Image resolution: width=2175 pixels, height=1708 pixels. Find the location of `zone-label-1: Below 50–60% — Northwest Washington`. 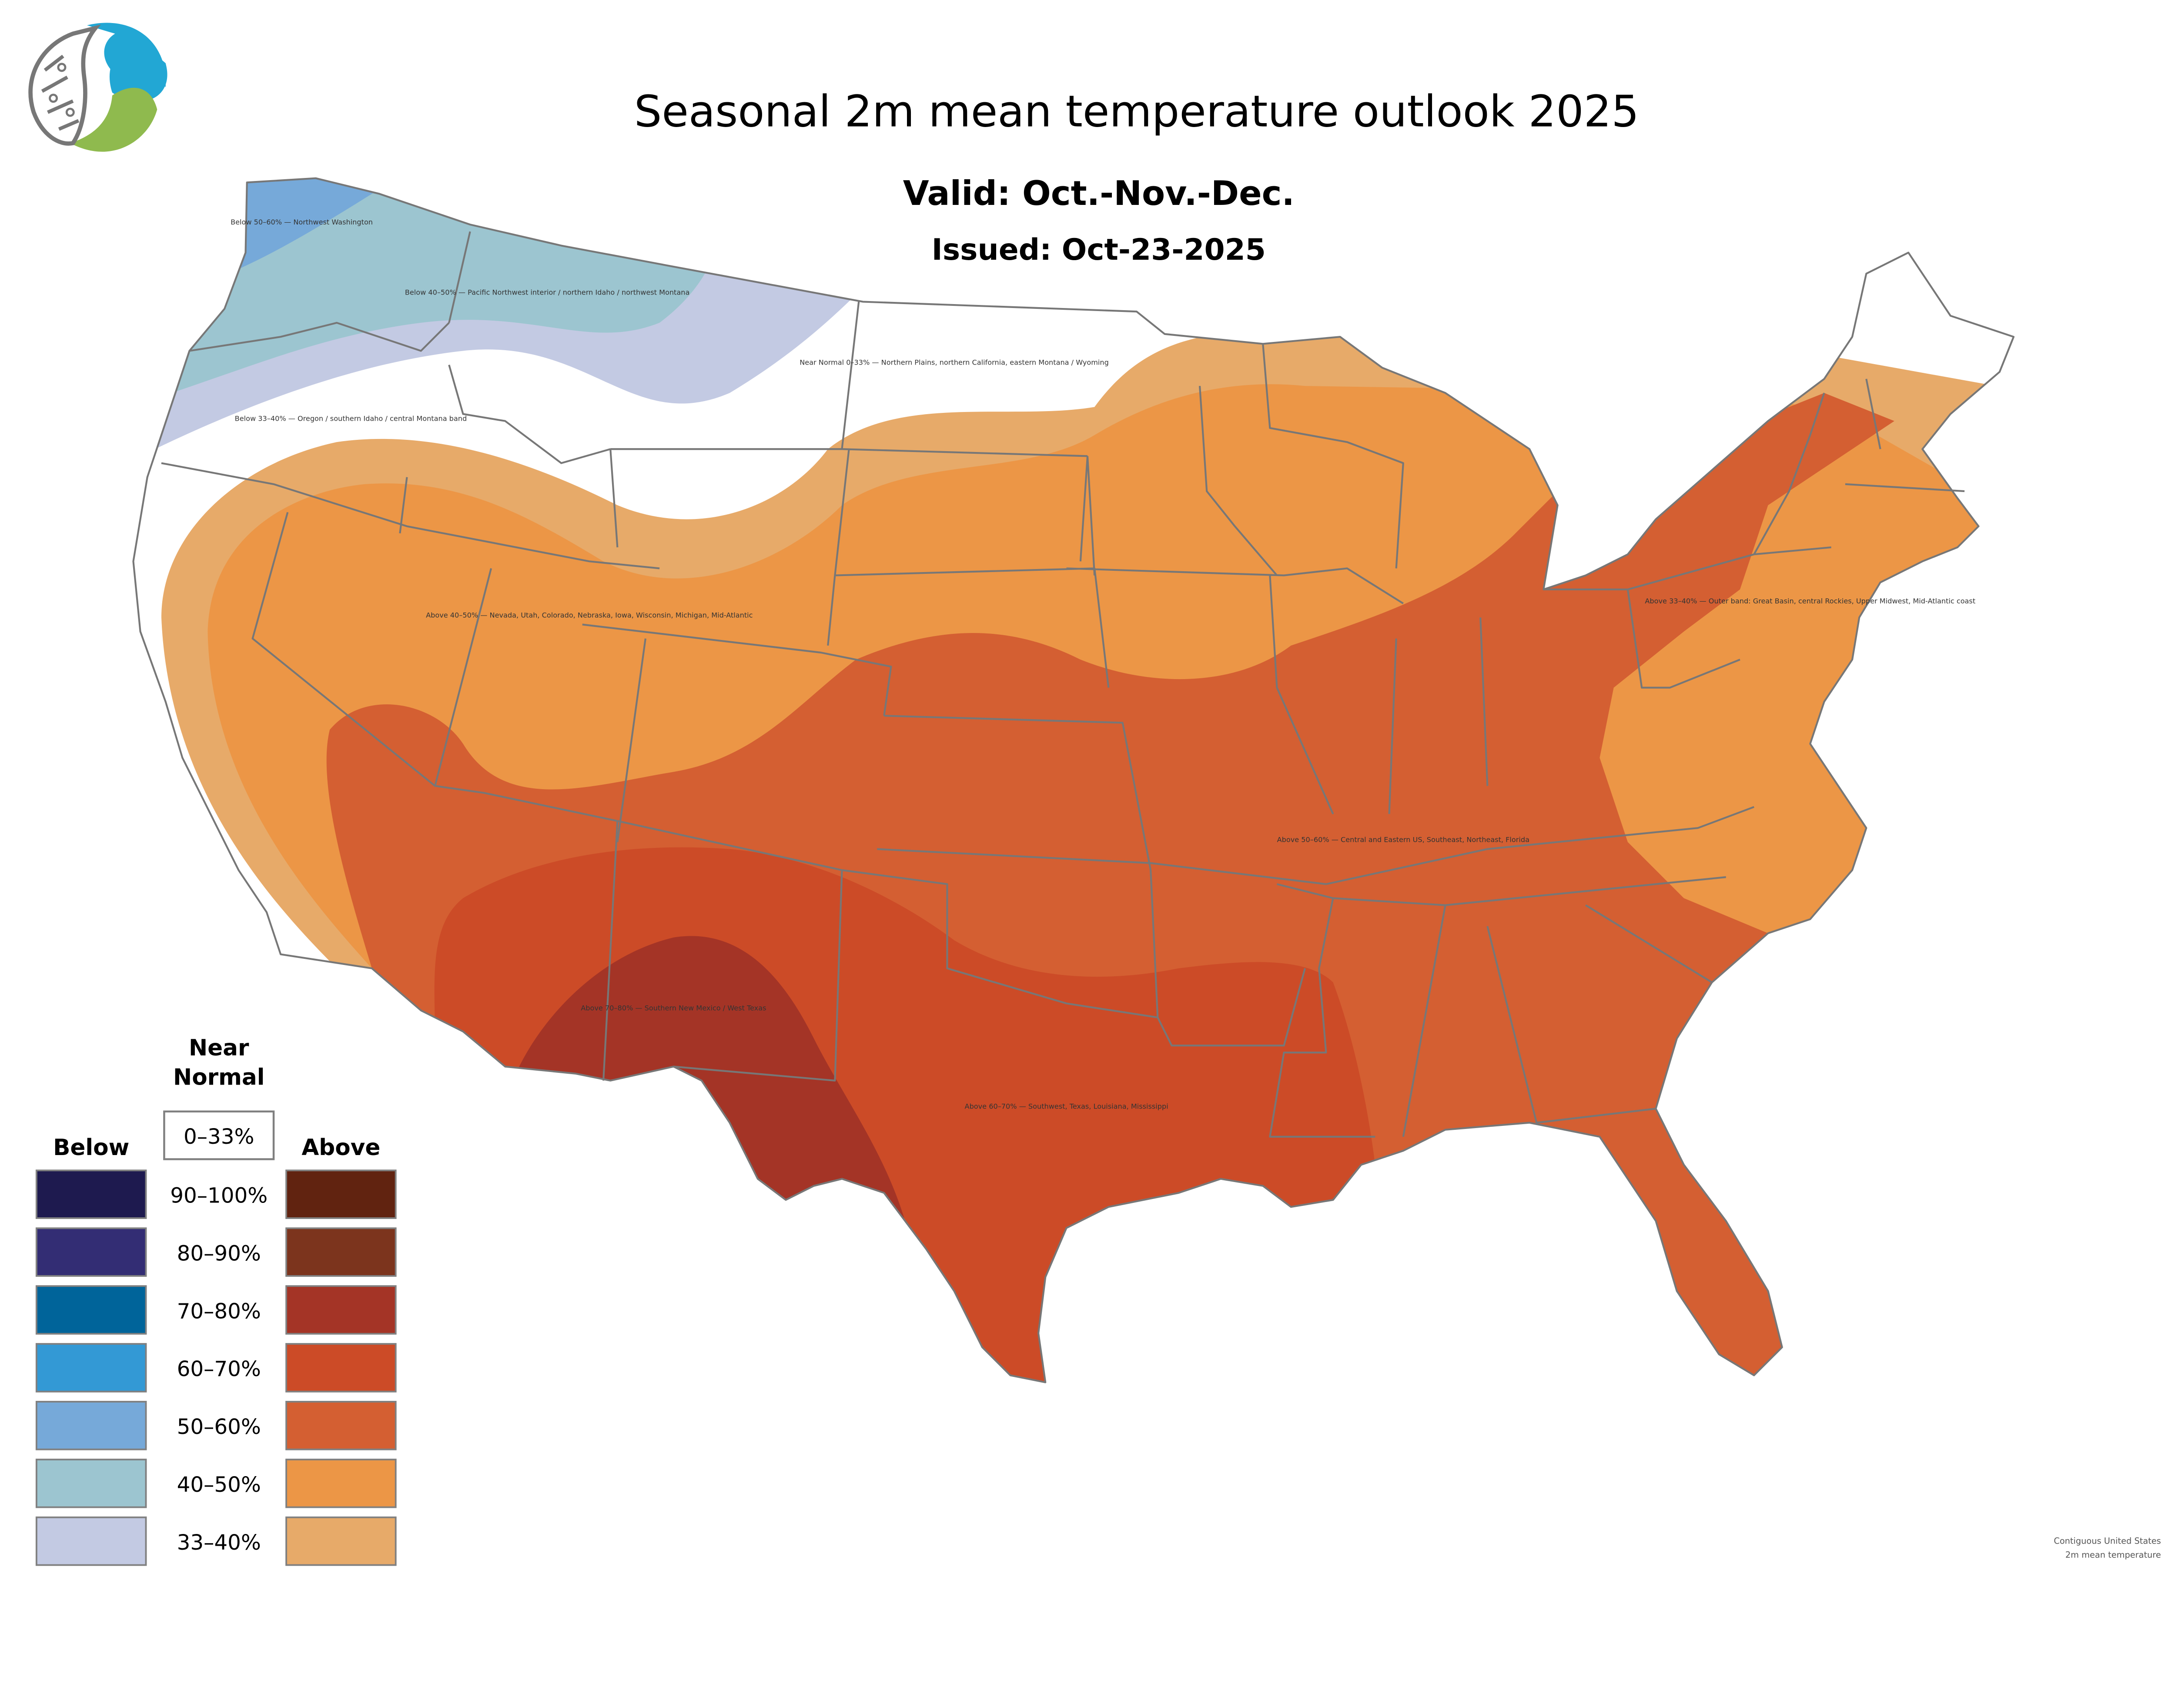

zone-label-1: Below 50–60% — Northwest Washington is located at coordinates (302, 222).